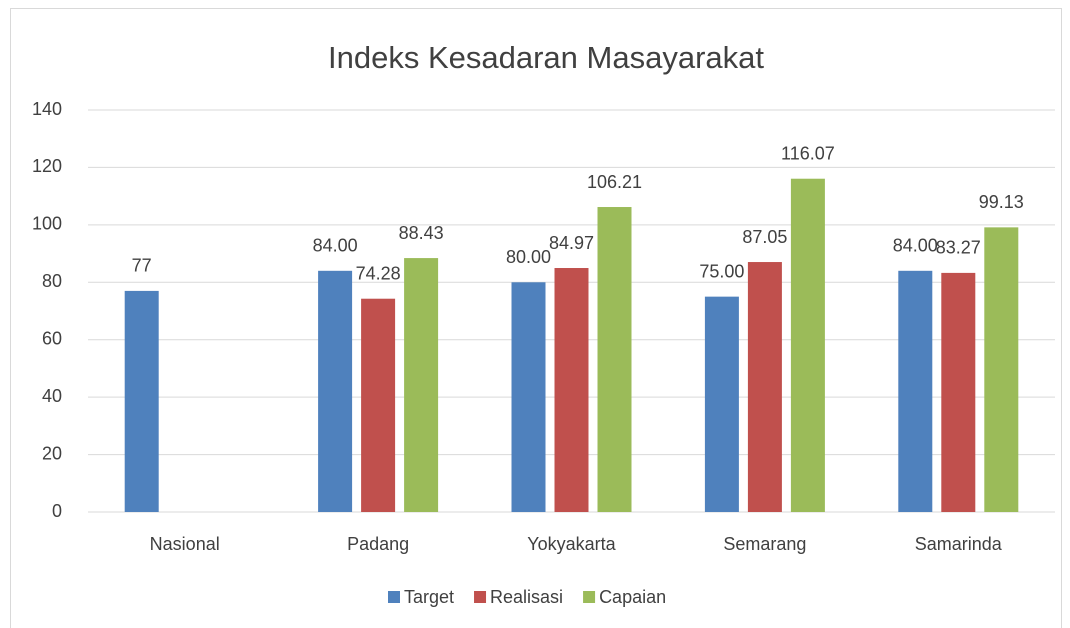 Image resolution: width=1070 pixels, height=628 pixels. Describe the element at coordinates (528, 257) in the screenshot. I see `data-label: 80.00` at that location.